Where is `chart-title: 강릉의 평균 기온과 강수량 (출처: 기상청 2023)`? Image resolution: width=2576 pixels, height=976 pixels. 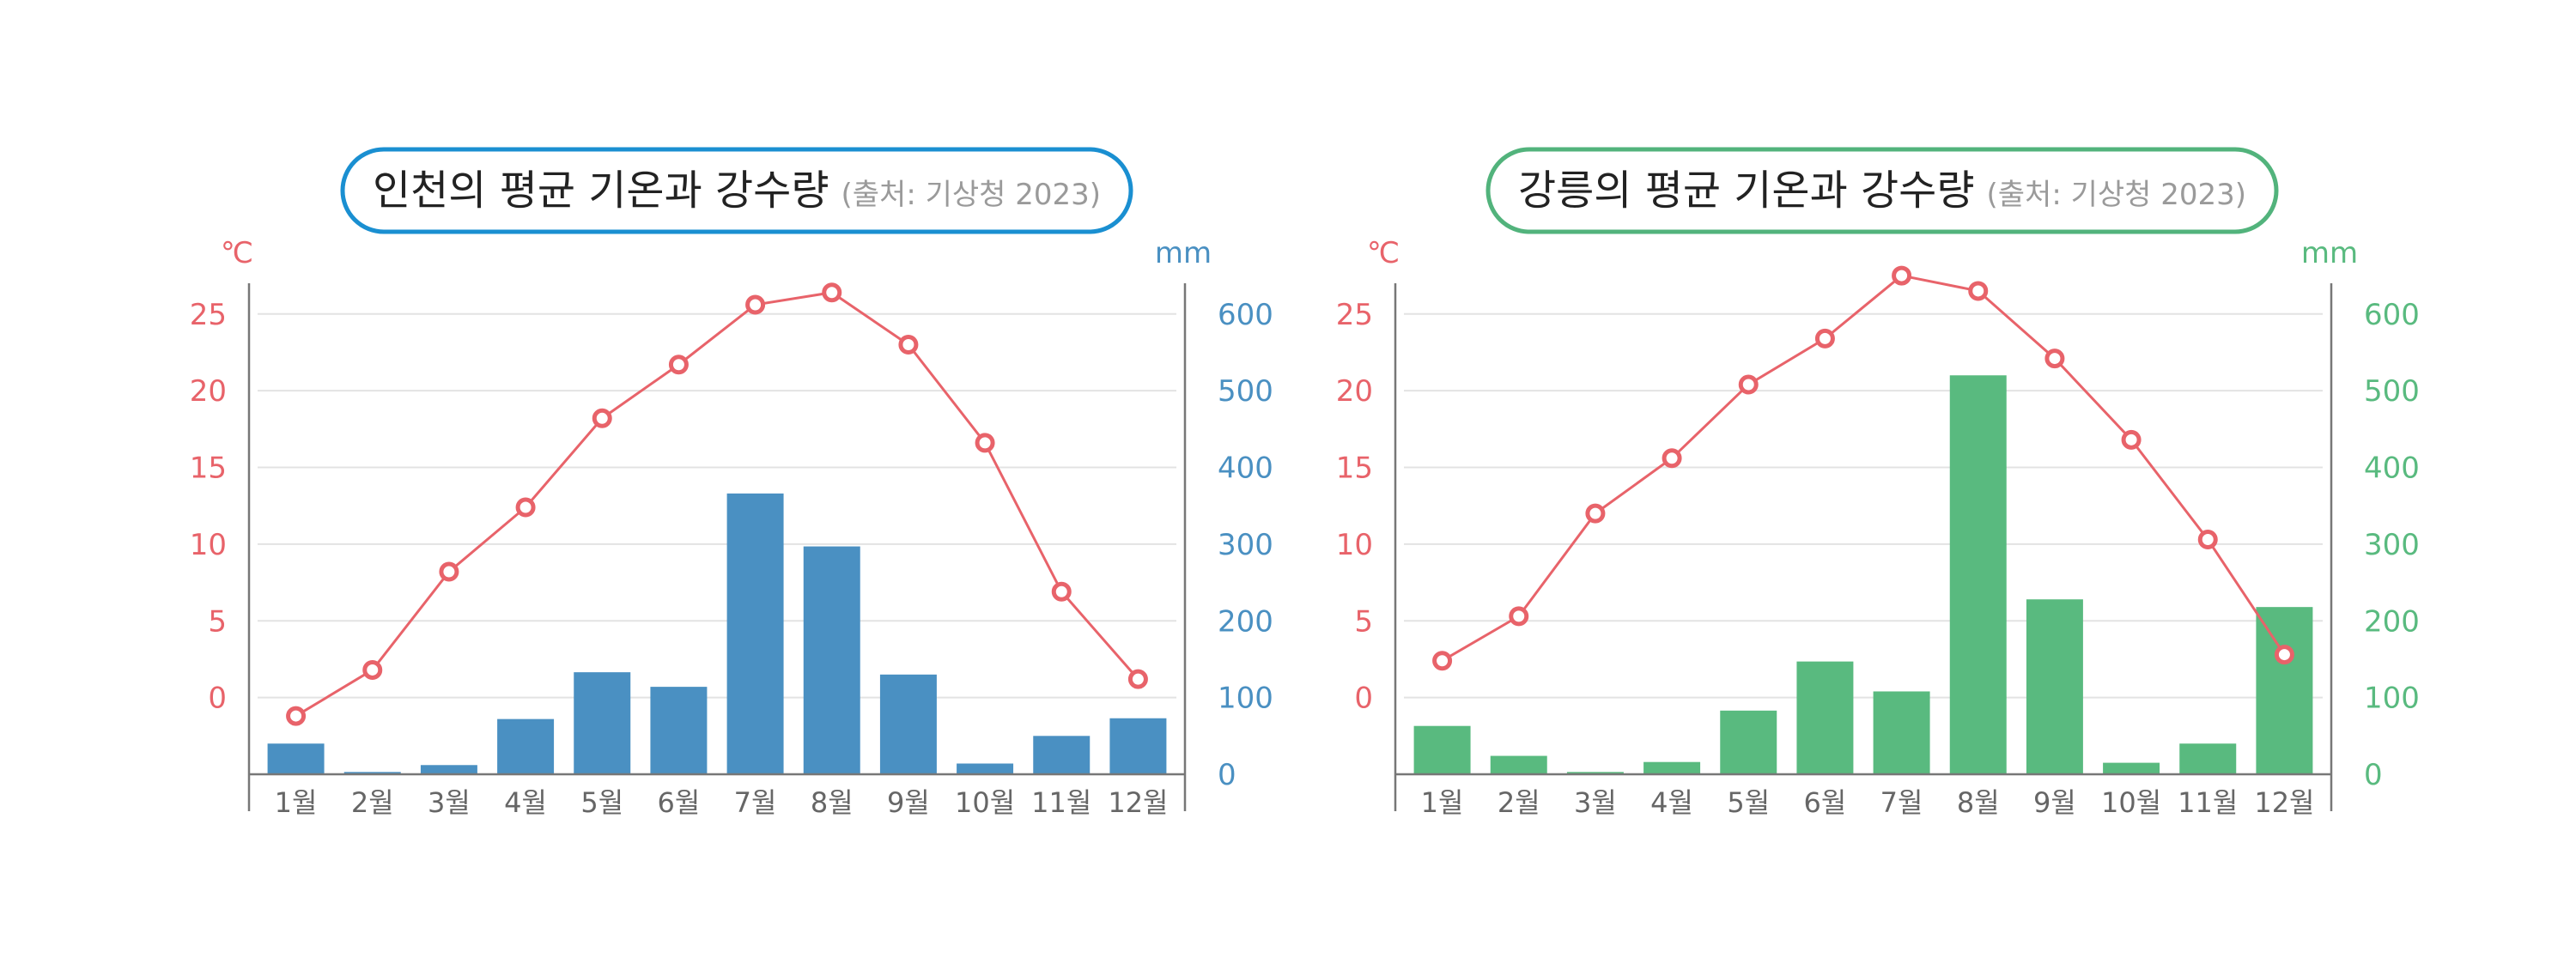 chart-title: 강릉의 평균 기온과 강수량 (출처: 기상청 2023) is located at coordinates (1882, 191).